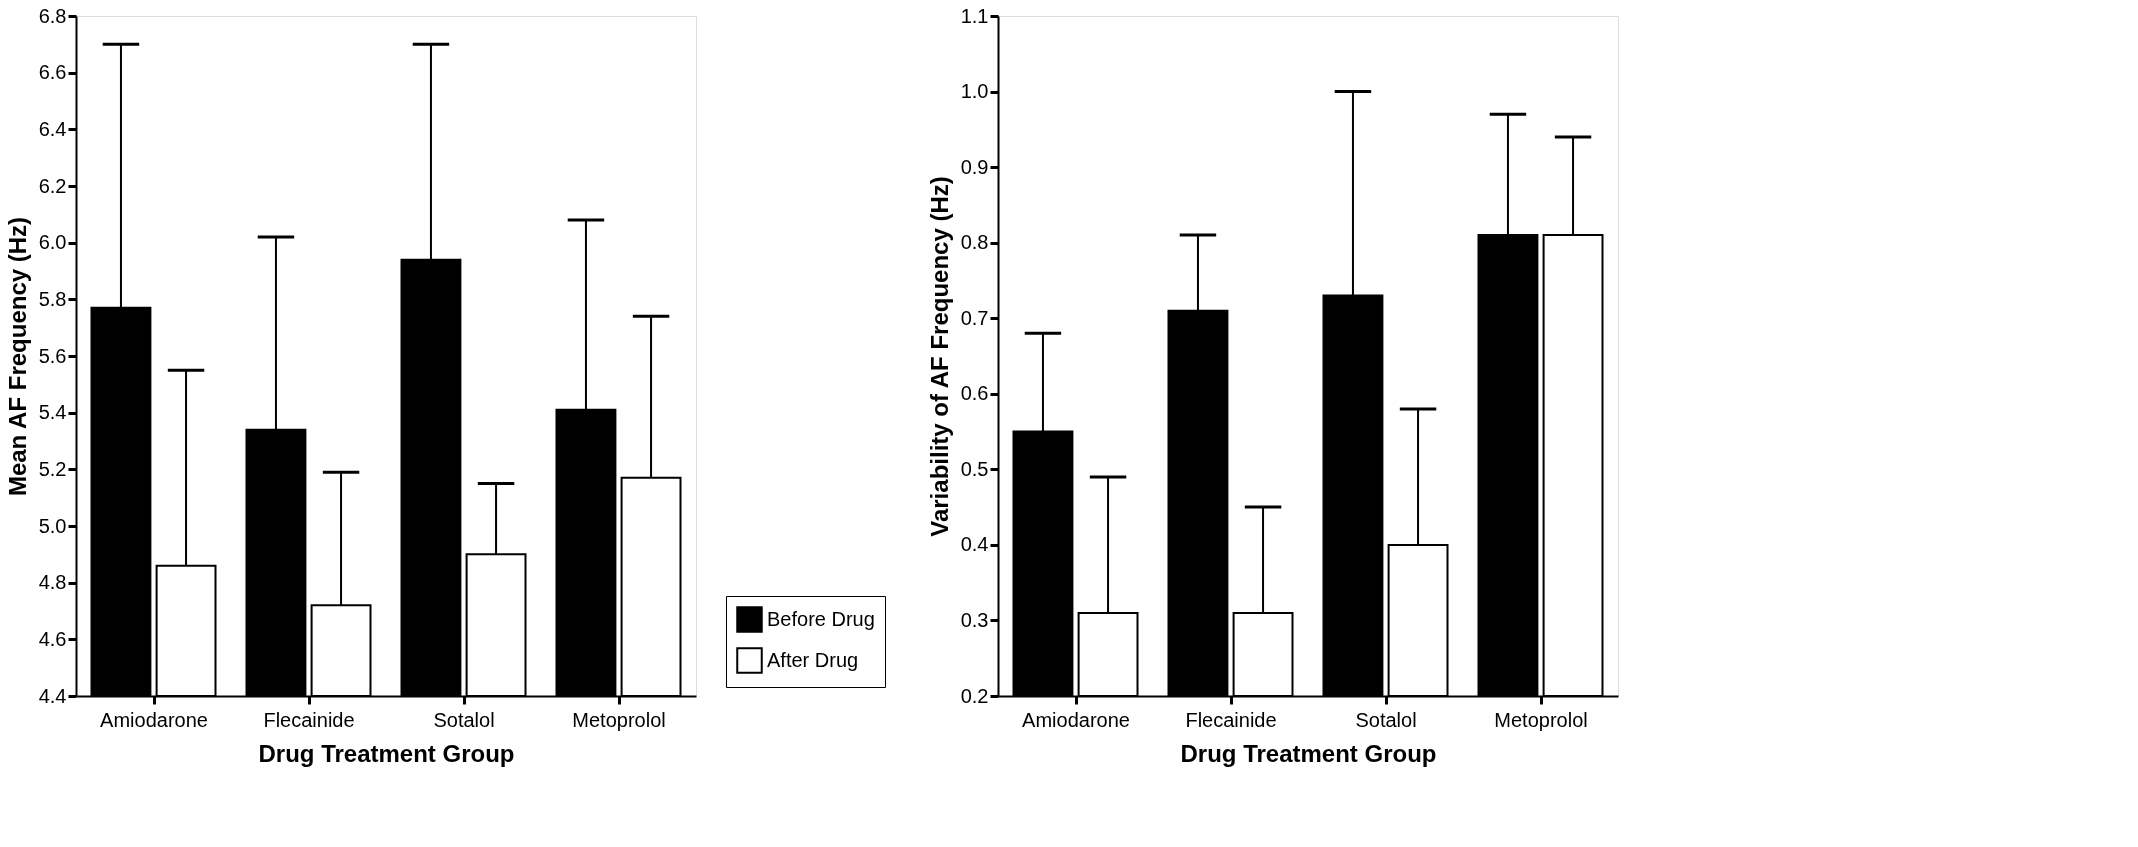  I want to click on y-tick-label: 6.0, so click(52, 242).